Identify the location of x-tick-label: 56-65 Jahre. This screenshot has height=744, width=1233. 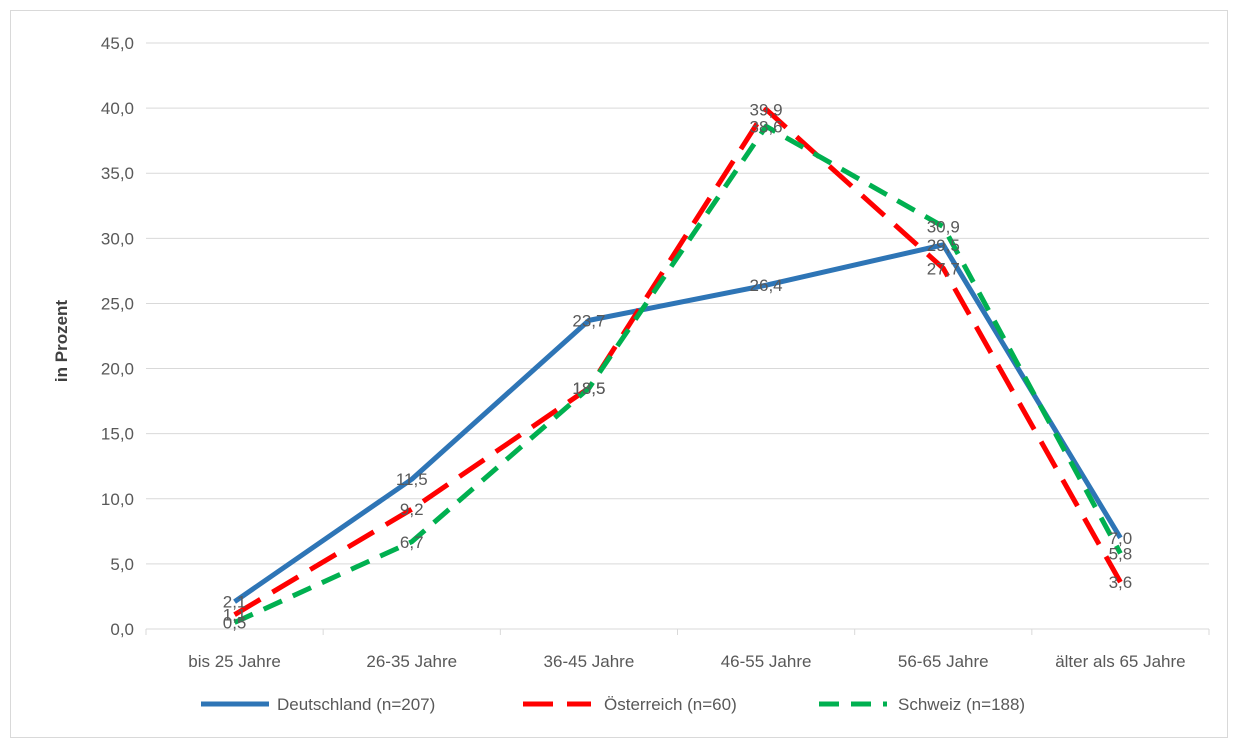
(943, 661).